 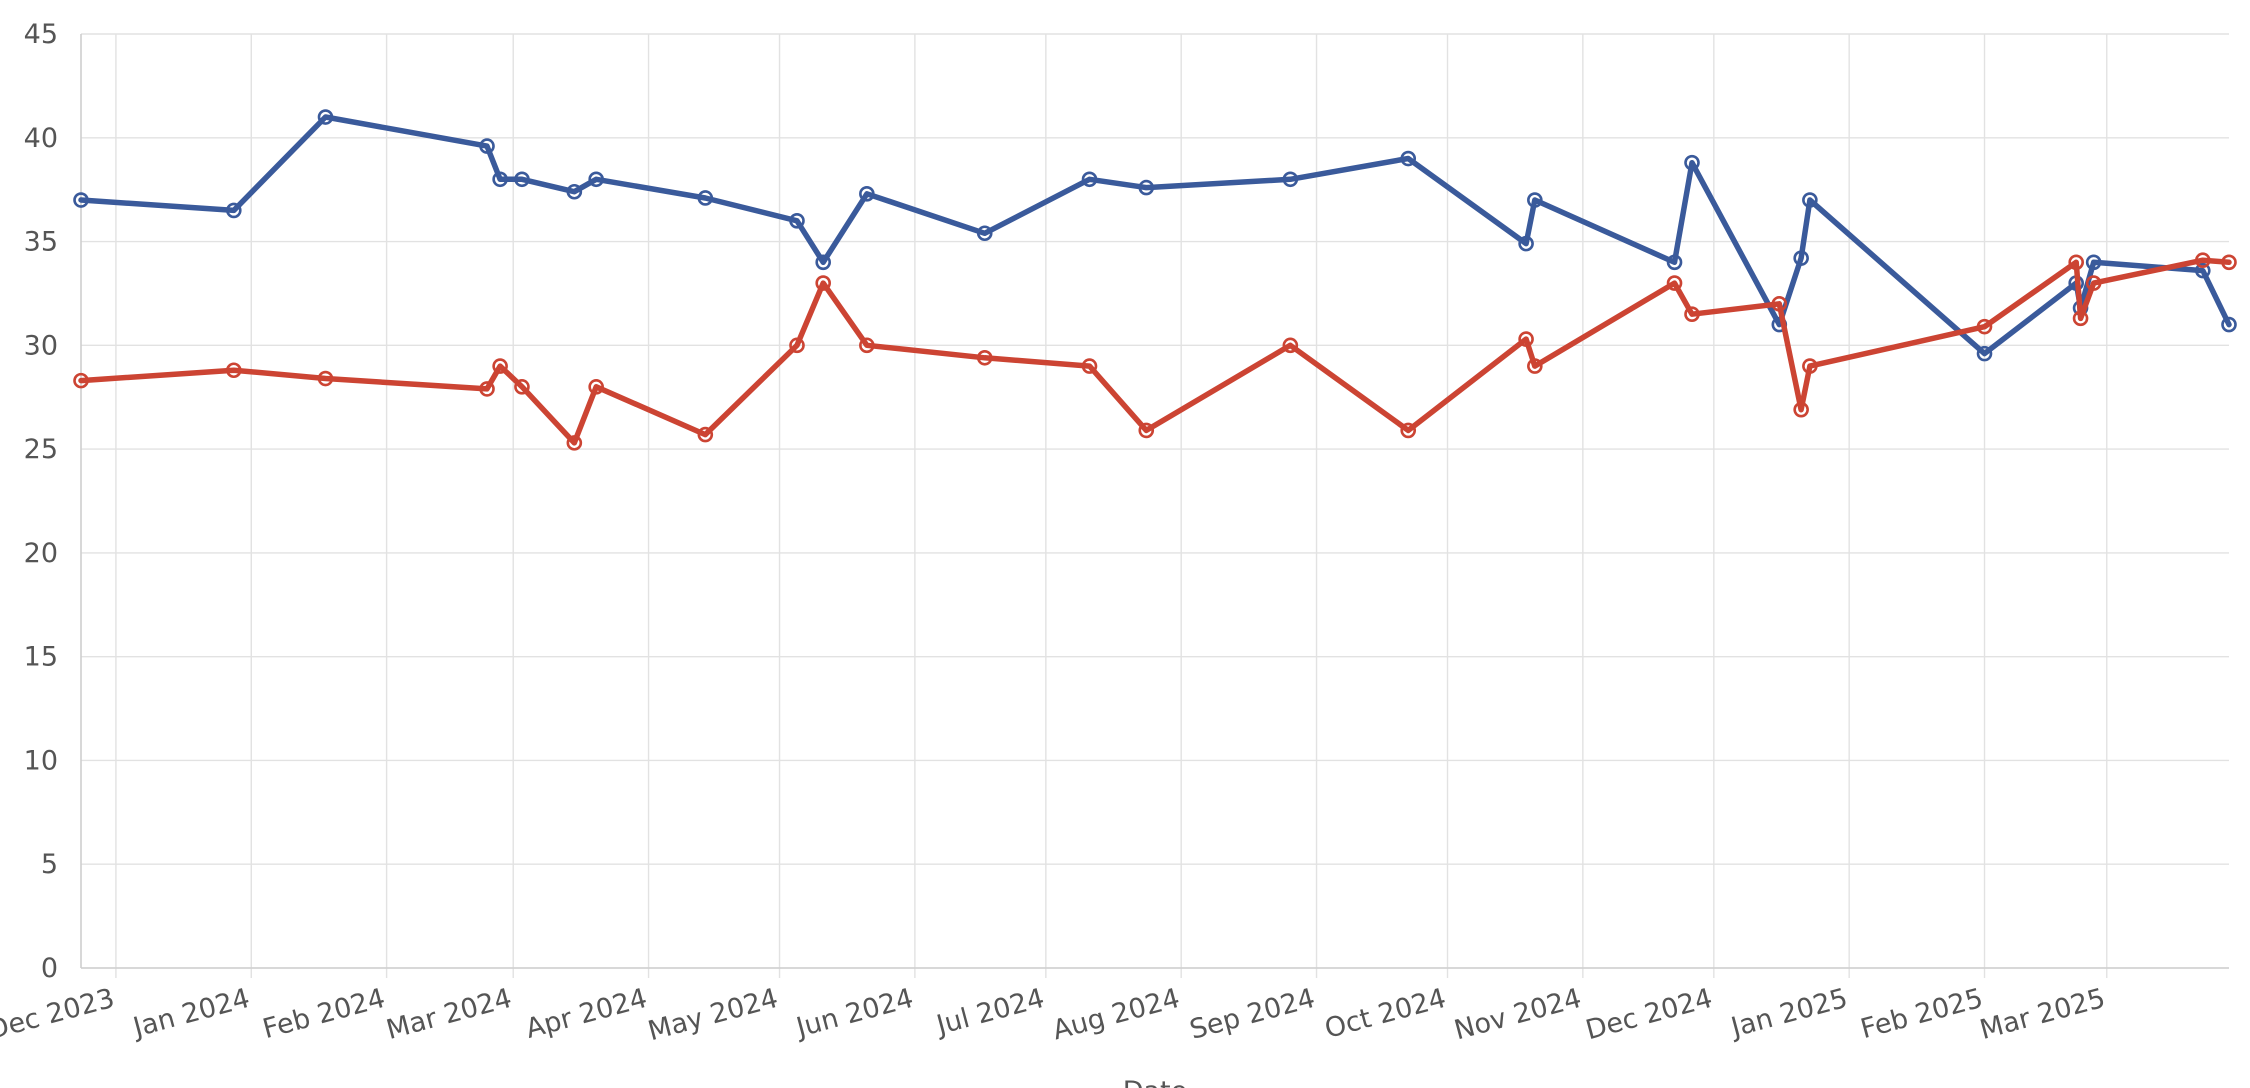 I want to click on x-tick-label: Jun 2024, so click(x=853, y=1013).